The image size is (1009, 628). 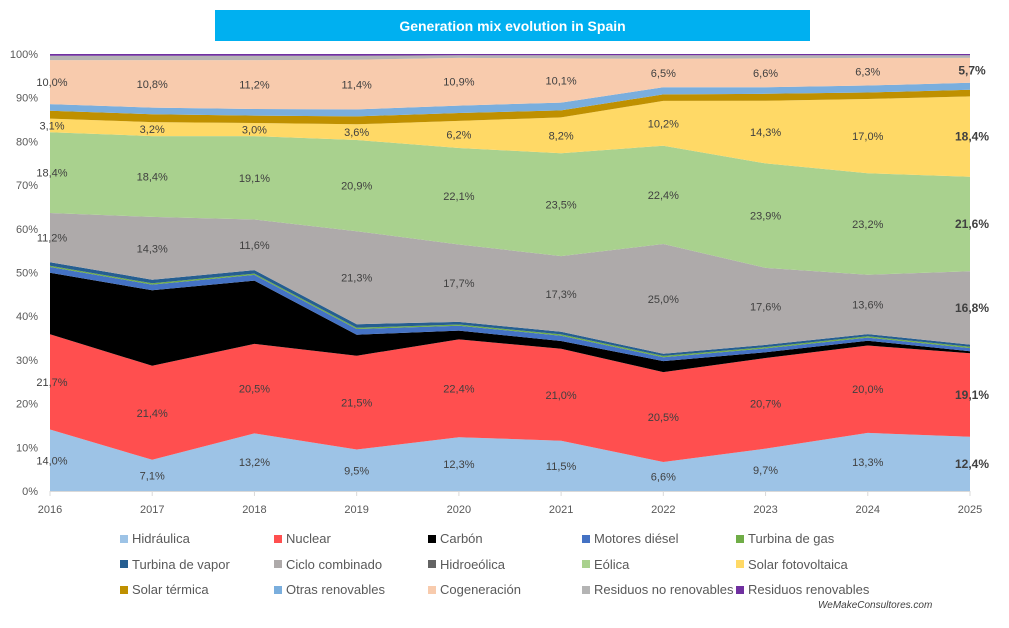 What do you see at coordinates (50, 510) in the screenshot?
I see `x-tick-label-2016: 2016` at bounding box center [50, 510].